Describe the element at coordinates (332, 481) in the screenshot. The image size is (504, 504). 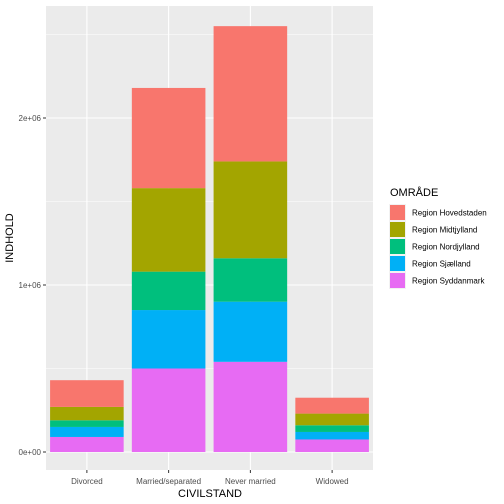
I see `x-tick-label: Widowed` at that location.